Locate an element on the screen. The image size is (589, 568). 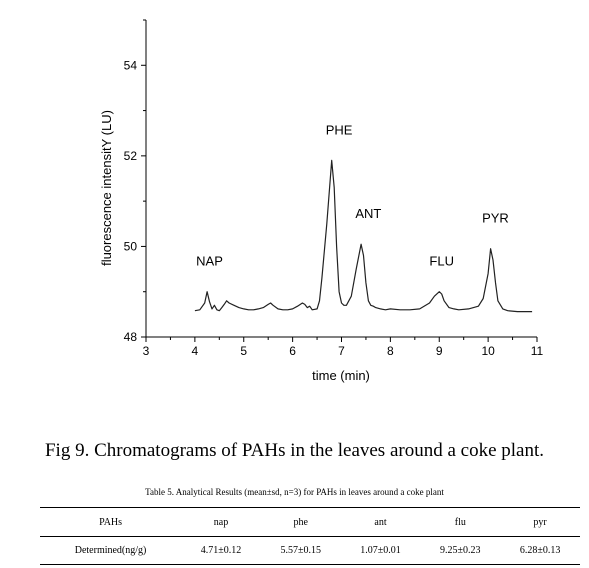
header-ant: ant is located at coordinates (380, 522).